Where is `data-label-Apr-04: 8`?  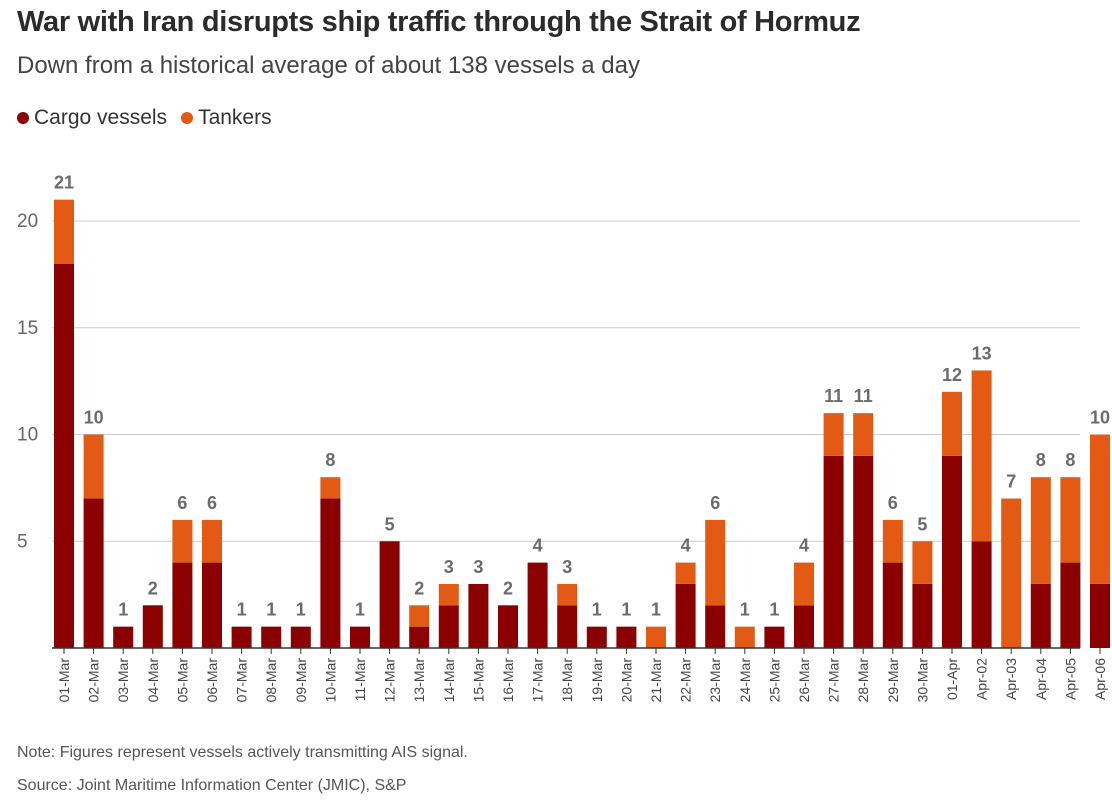
data-label-Apr-04: 8 is located at coordinates (1041, 460).